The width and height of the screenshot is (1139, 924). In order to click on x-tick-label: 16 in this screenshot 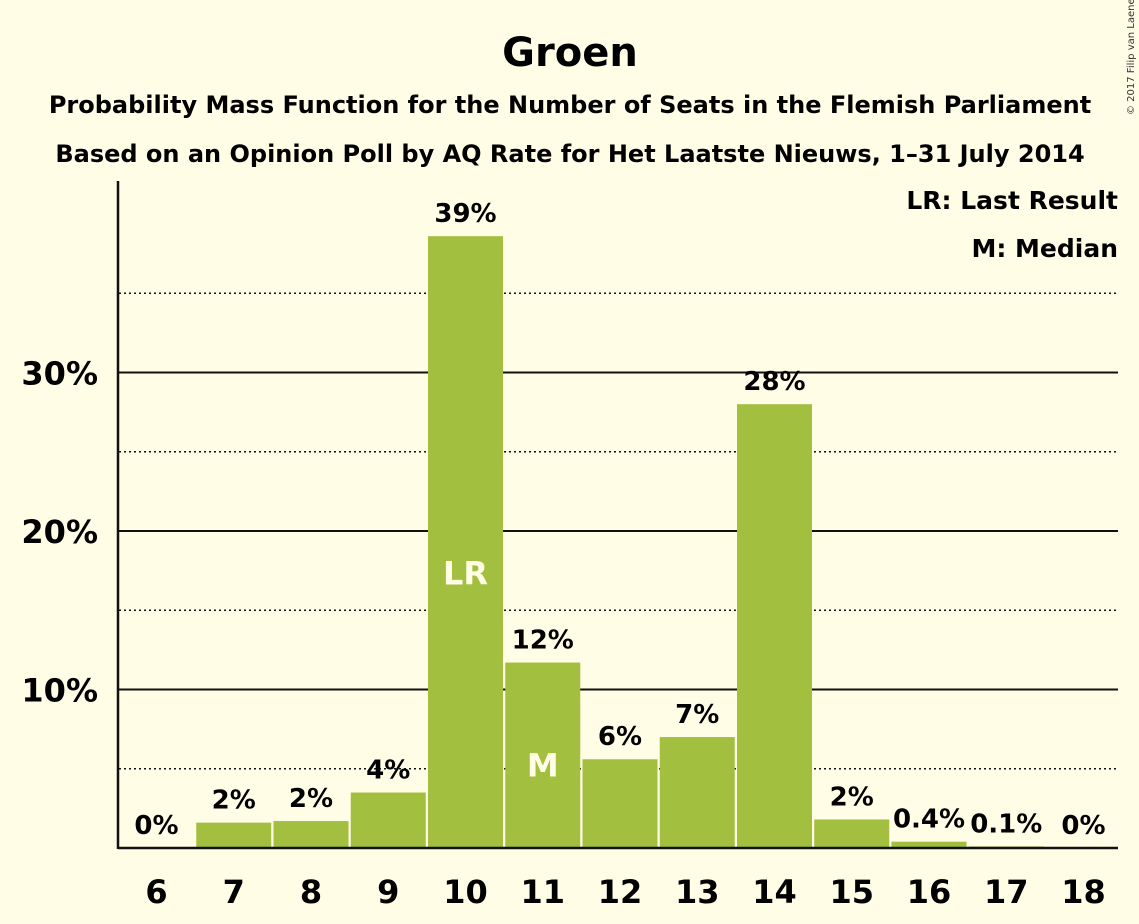, I will do `click(929, 892)`.